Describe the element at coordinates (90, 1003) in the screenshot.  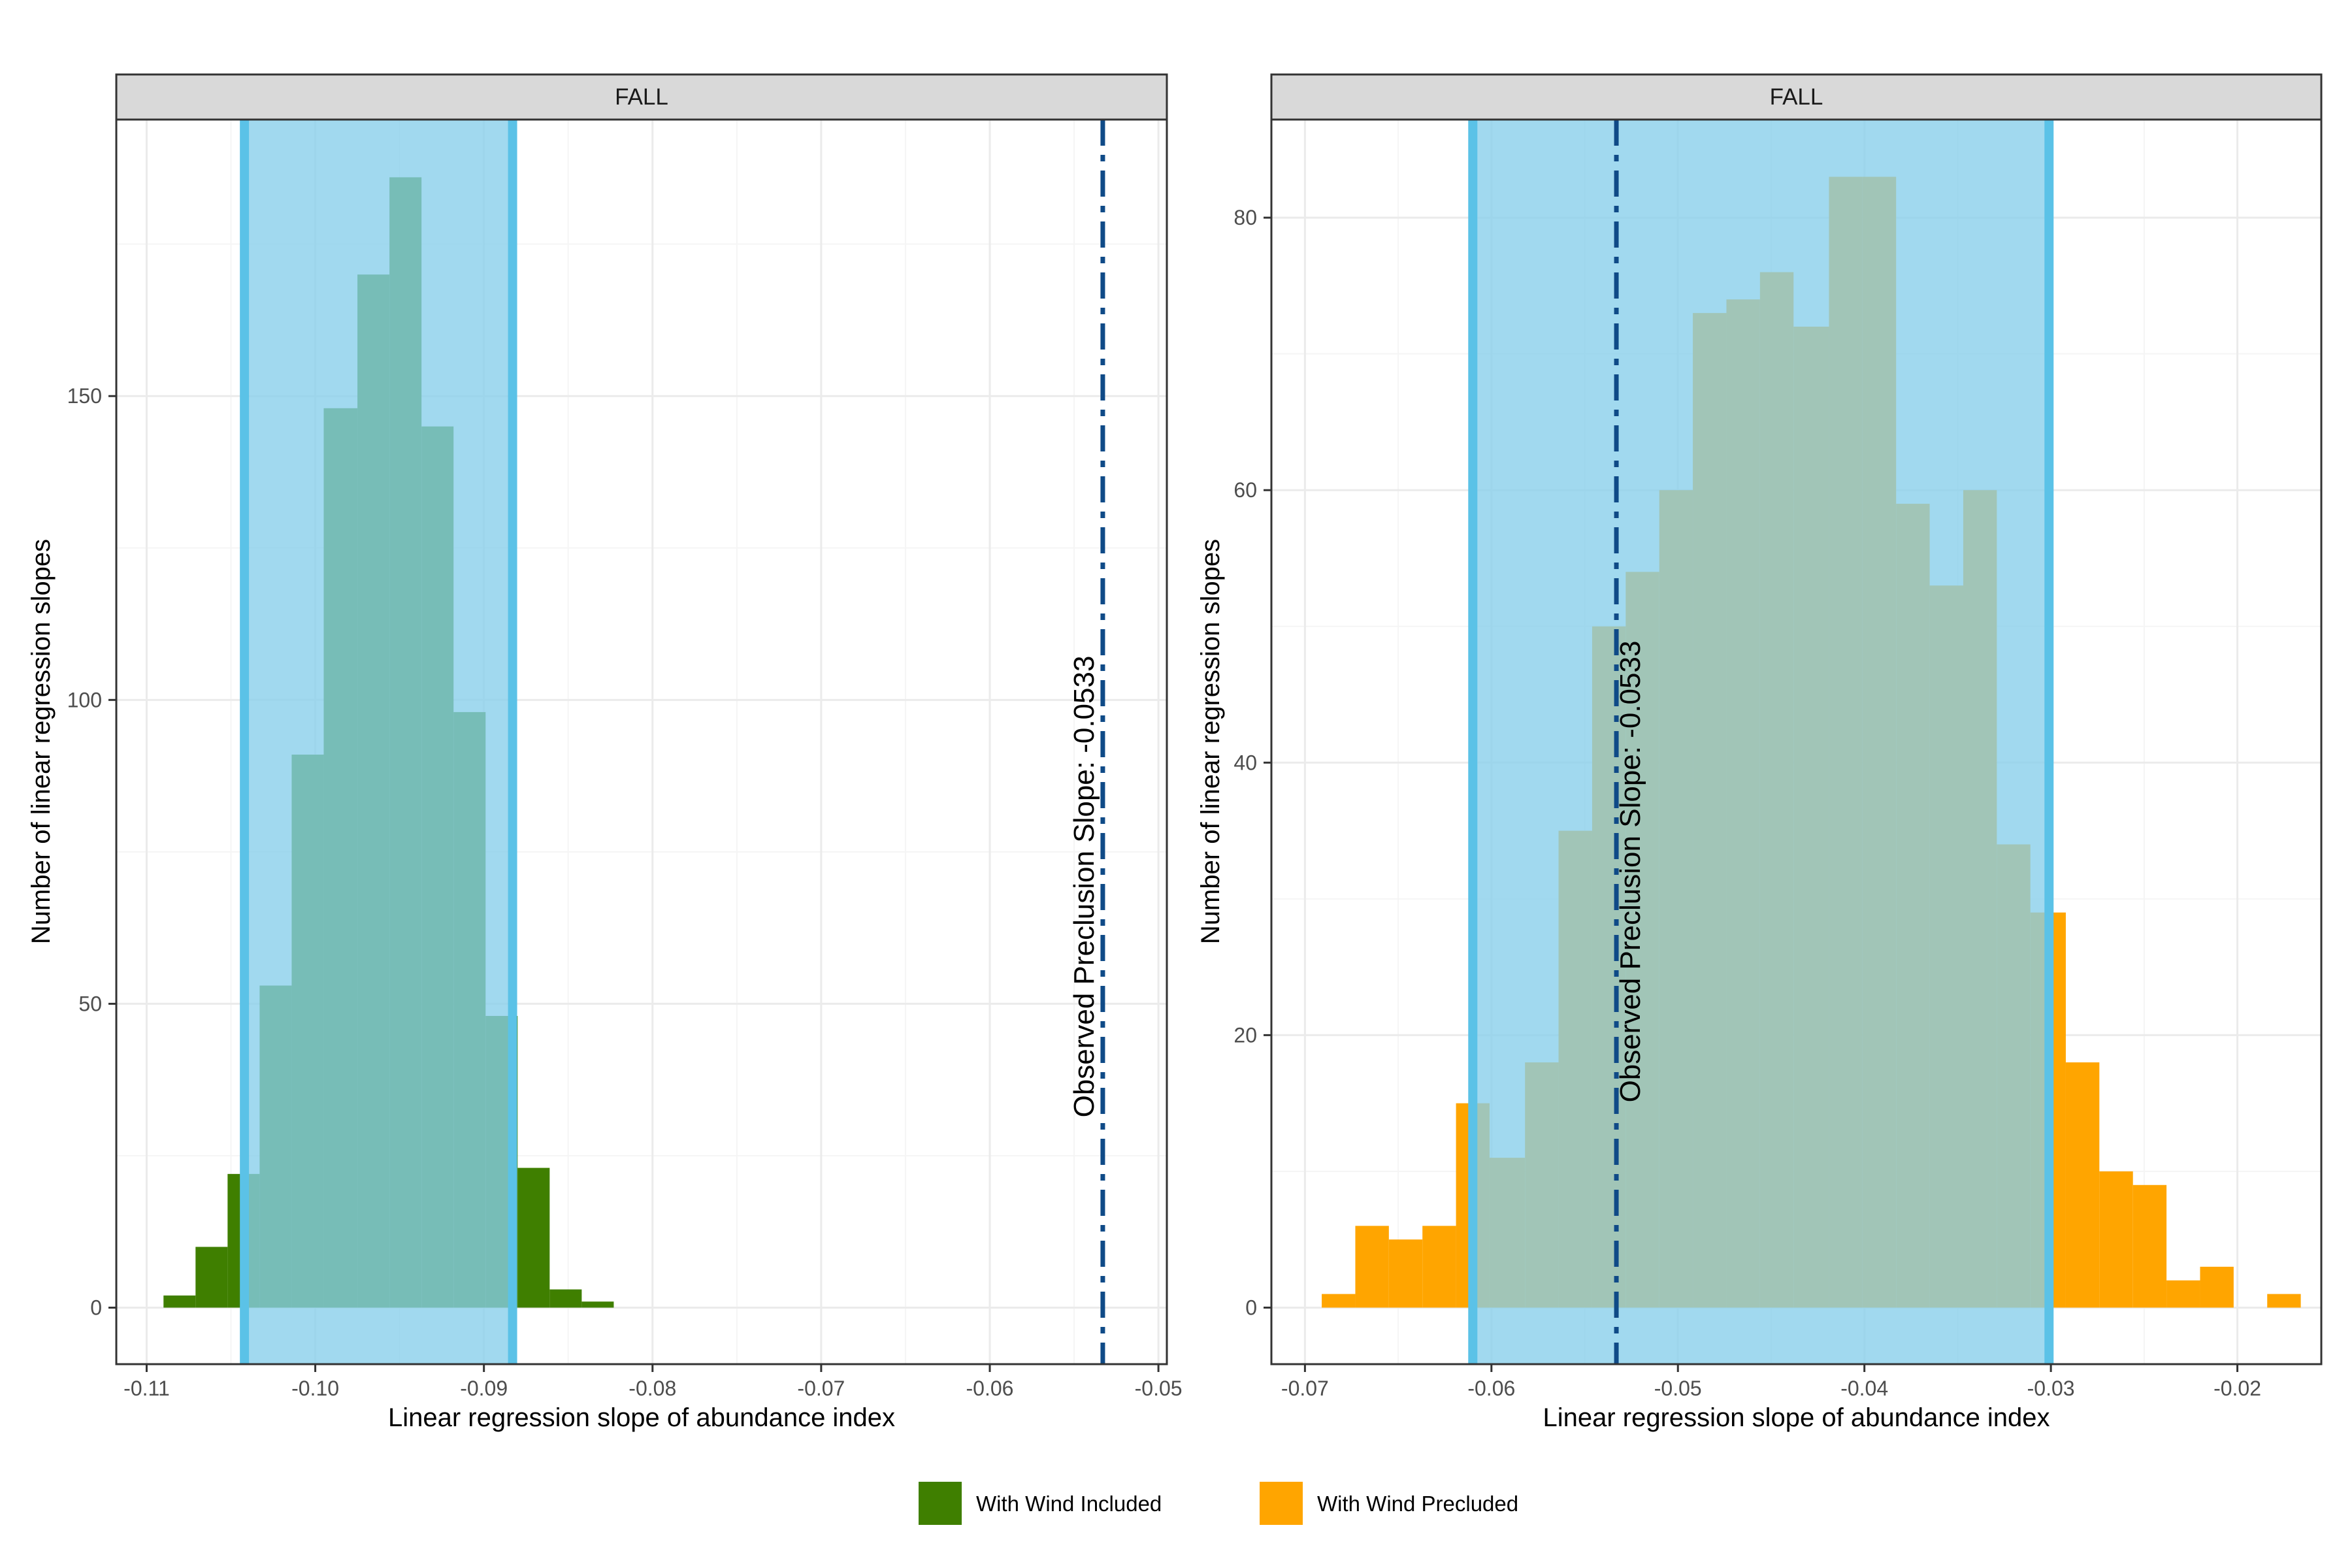
I see `y-tick-label: 50` at that location.